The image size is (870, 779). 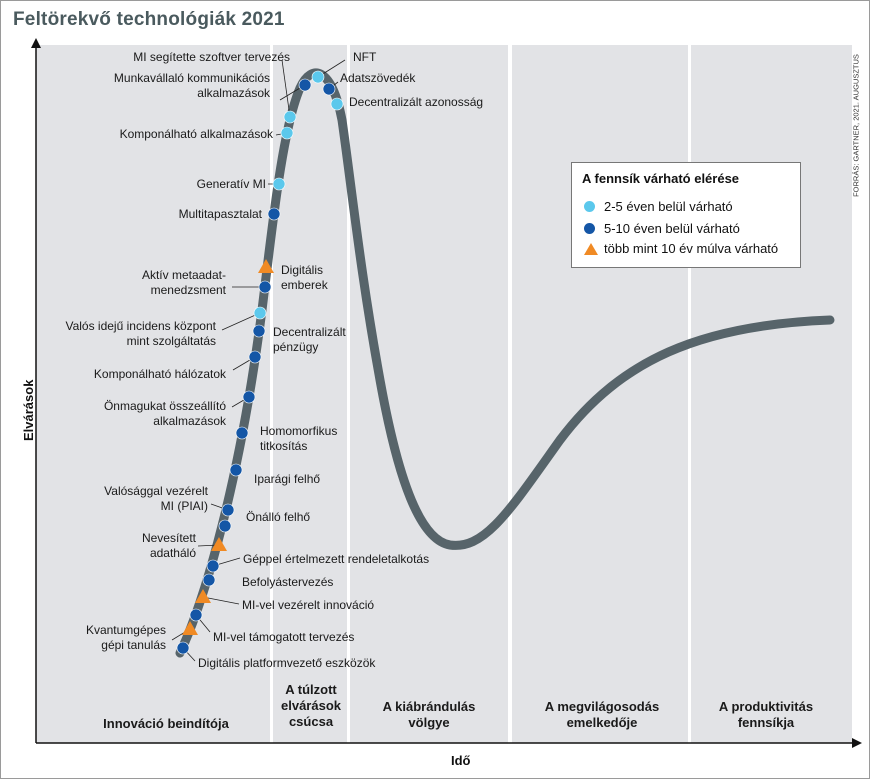 I want to click on technology-label-line: Aktív metaadat-, so click(x=184, y=275).